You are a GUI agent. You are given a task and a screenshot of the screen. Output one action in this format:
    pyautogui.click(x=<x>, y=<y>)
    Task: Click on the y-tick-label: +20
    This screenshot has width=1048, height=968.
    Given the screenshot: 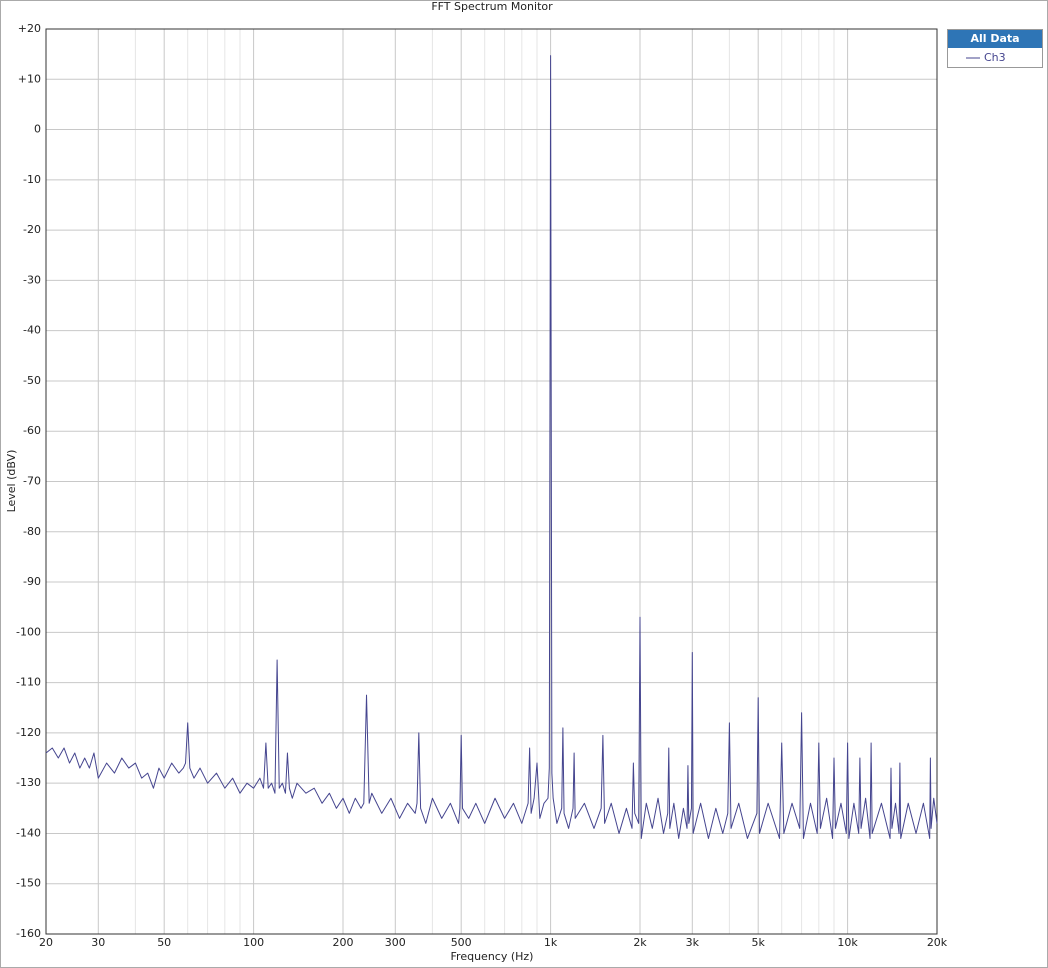 What is the action you would take?
    pyautogui.click(x=29, y=28)
    